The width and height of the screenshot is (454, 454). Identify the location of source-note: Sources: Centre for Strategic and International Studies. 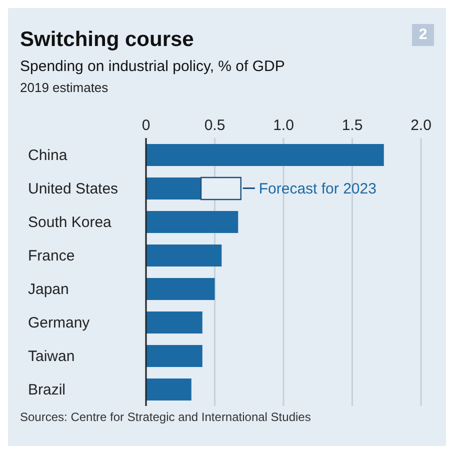
(166, 417).